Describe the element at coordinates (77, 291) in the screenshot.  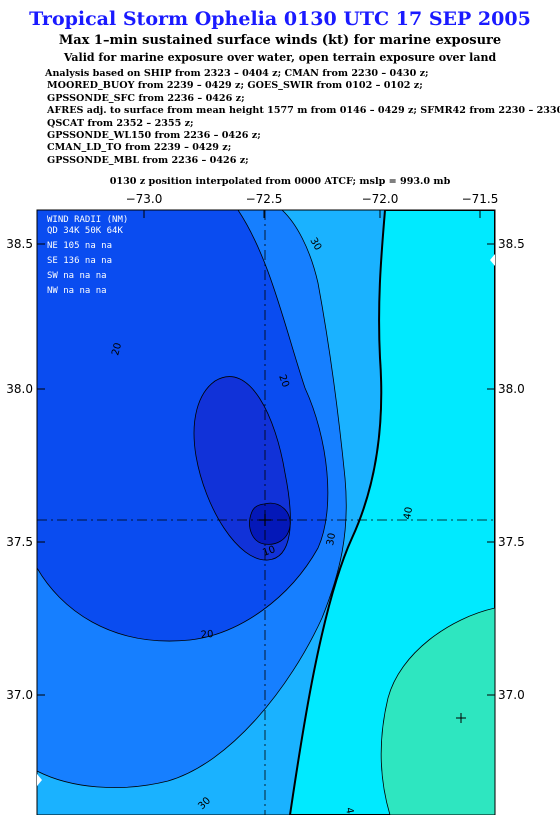
I see `wind-radii-row: NW na na na` at that location.